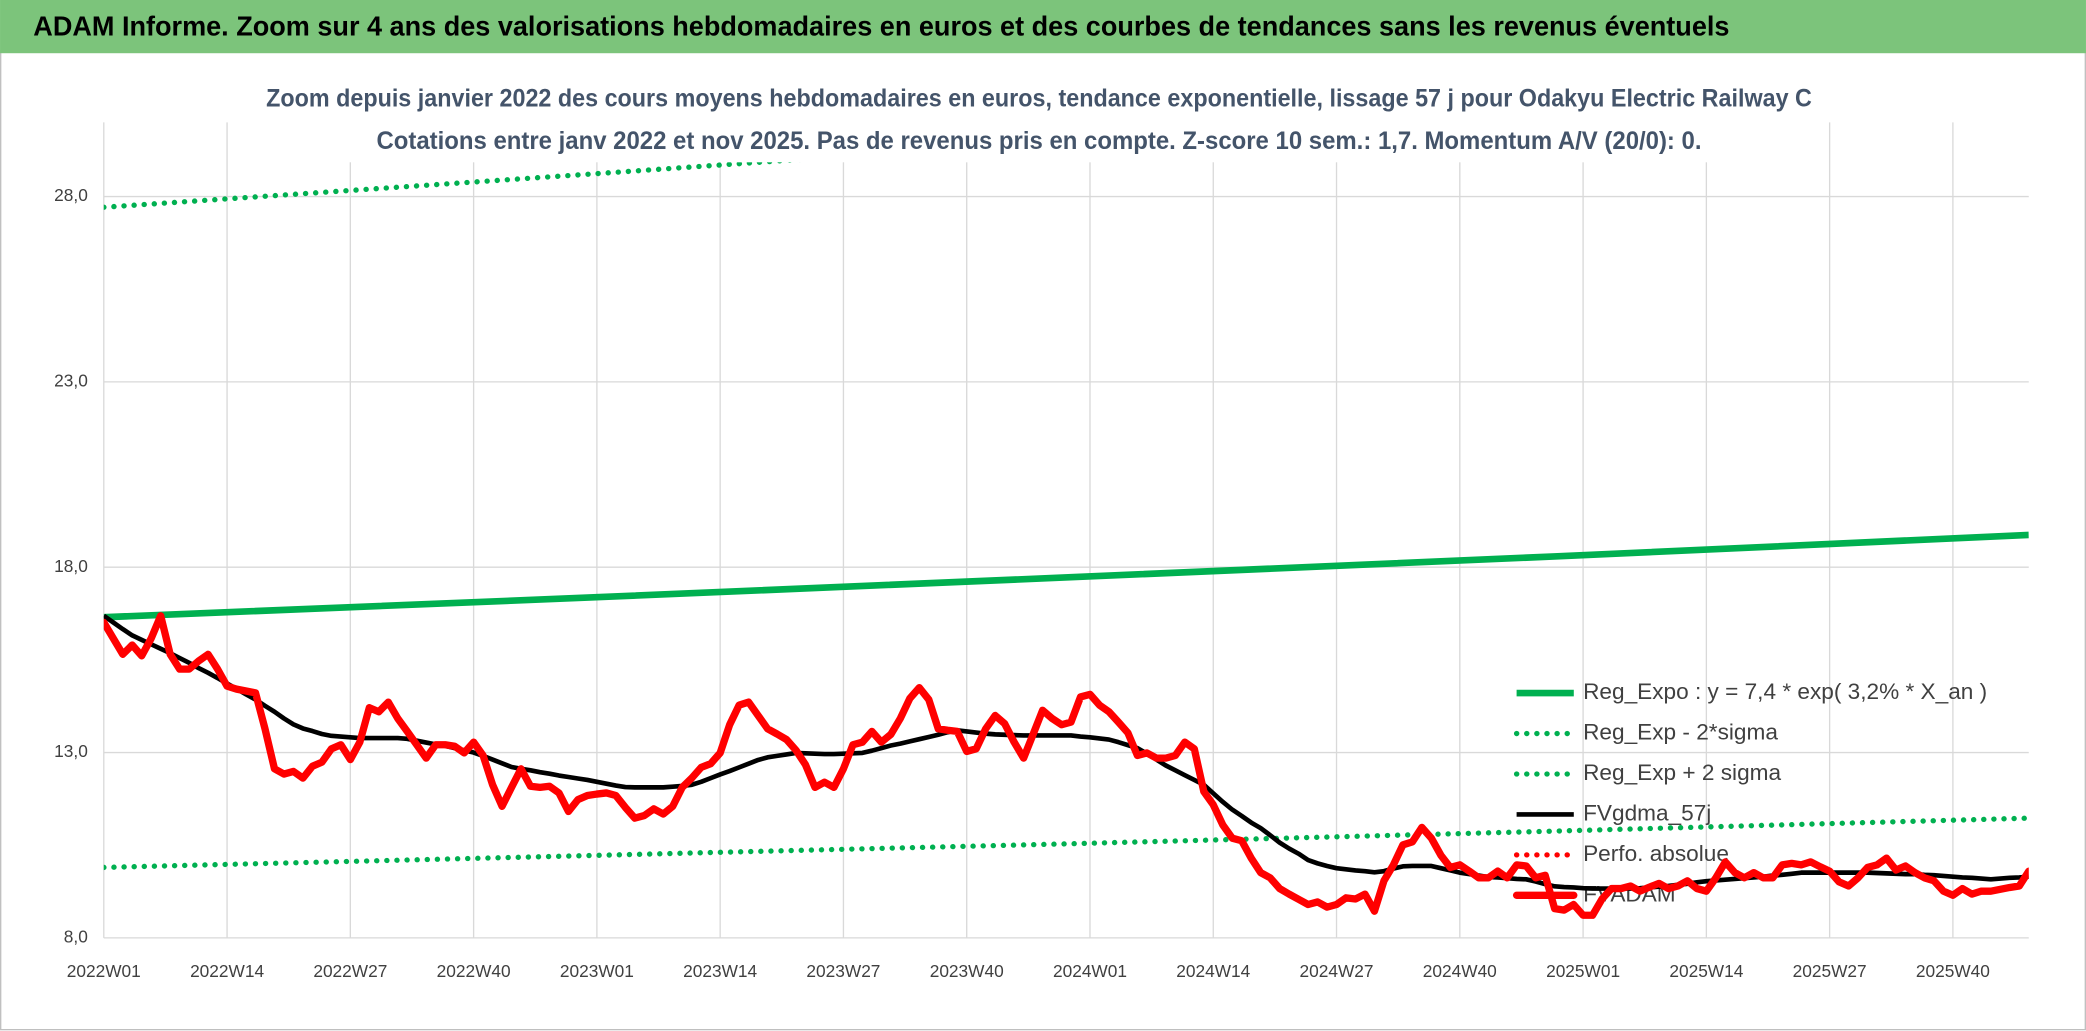 The width and height of the screenshot is (2086, 1031). What do you see at coordinates (1680, 732) in the screenshot?
I see `legend-label: Reg_Exp - 2*sigma` at bounding box center [1680, 732].